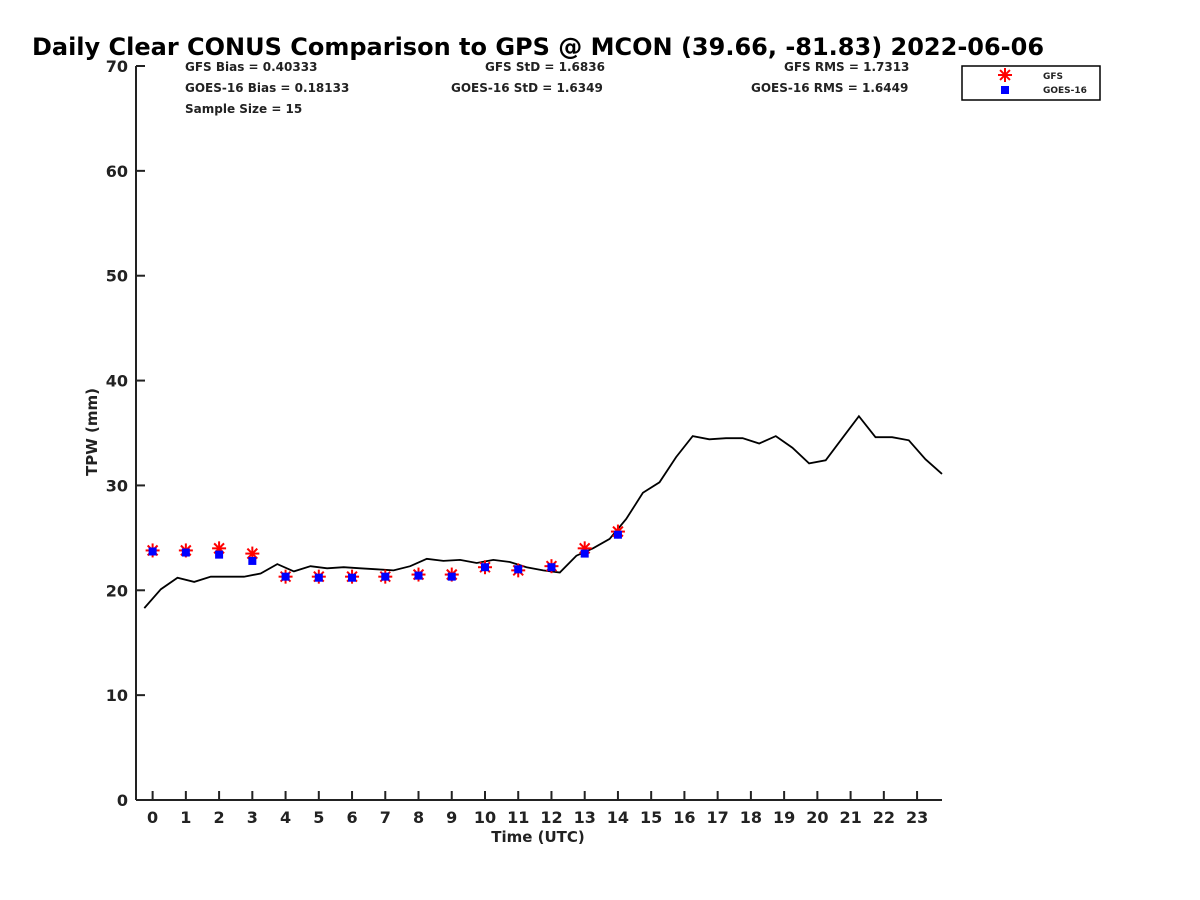 Image resolution: width=1200 pixels, height=900 pixels. What do you see at coordinates (152, 817) in the screenshot?
I see `x-tick-label: 0` at bounding box center [152, 817].